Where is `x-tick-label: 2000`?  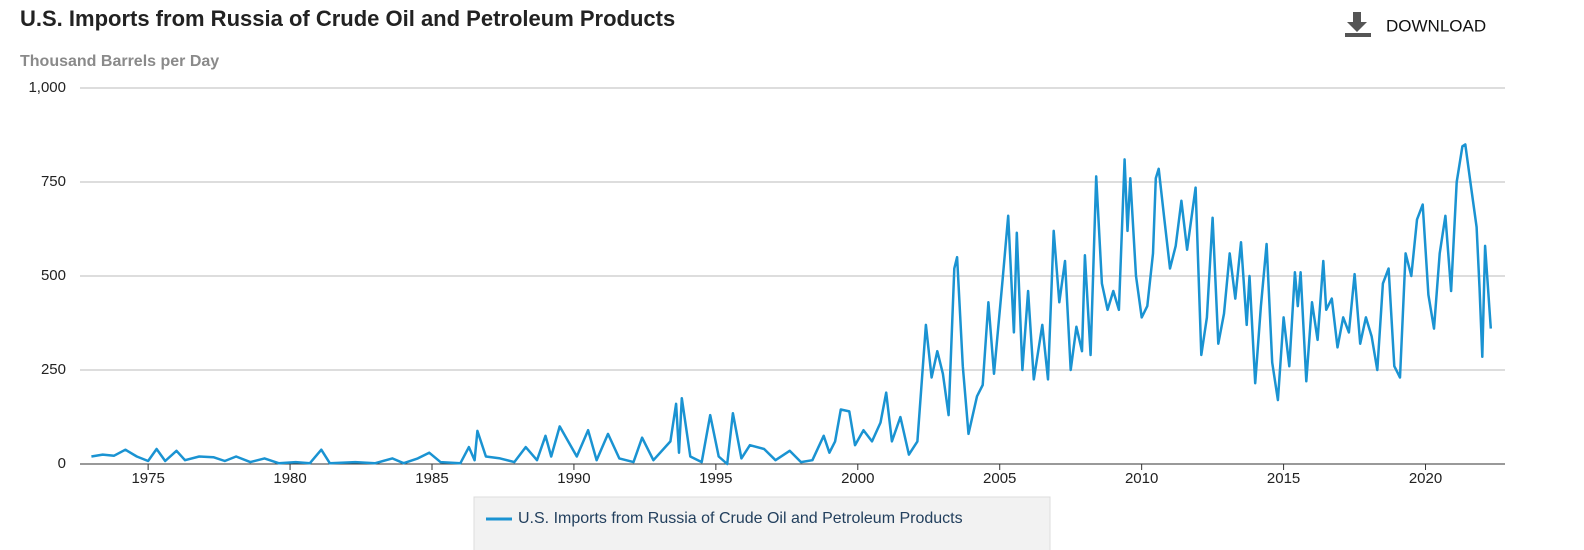 x-tick-label: 2000 is located at coordinates (857, 478).